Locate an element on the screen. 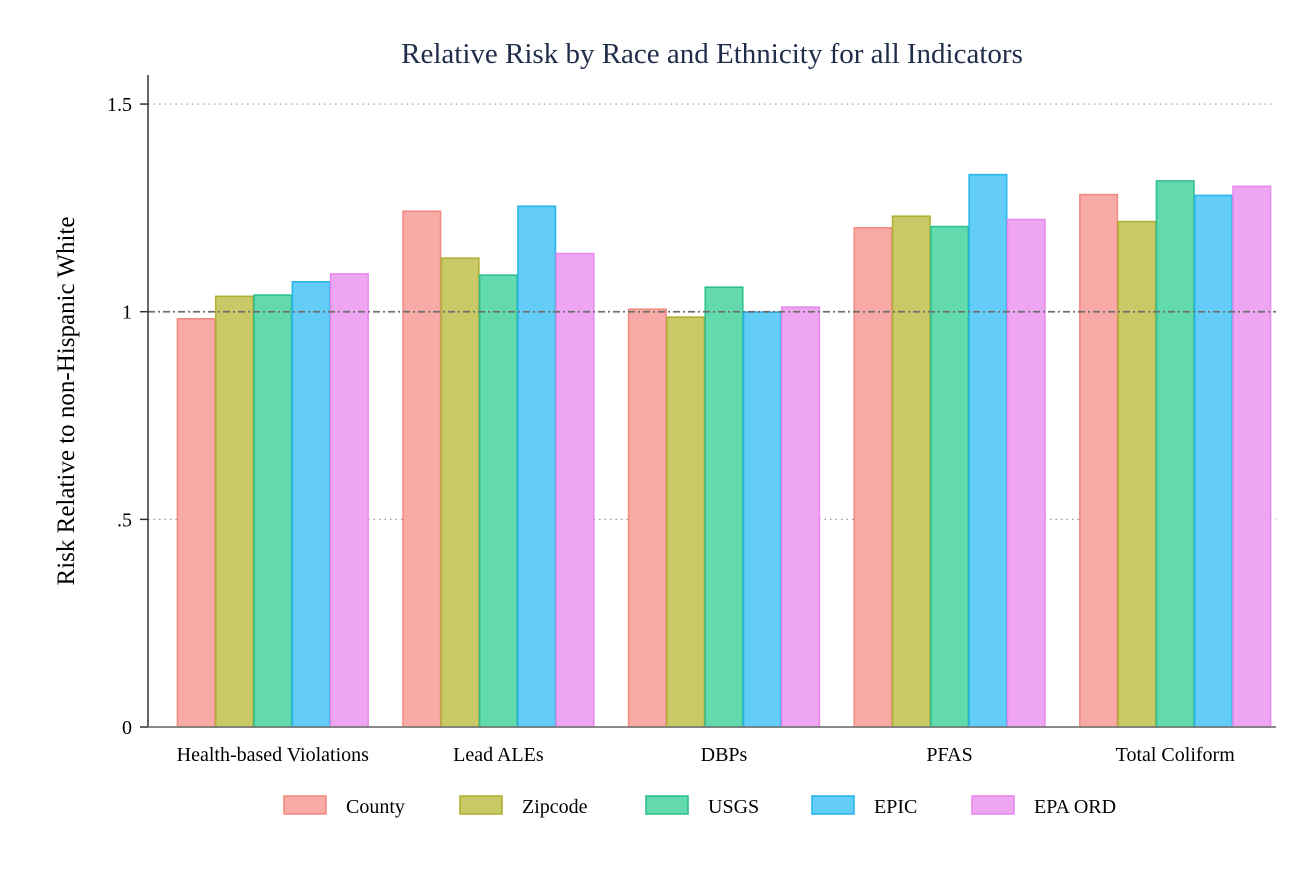 The height and width of the screenshot is (872, 1308). legend-item: EPIC is located at coordinates (864, 806).